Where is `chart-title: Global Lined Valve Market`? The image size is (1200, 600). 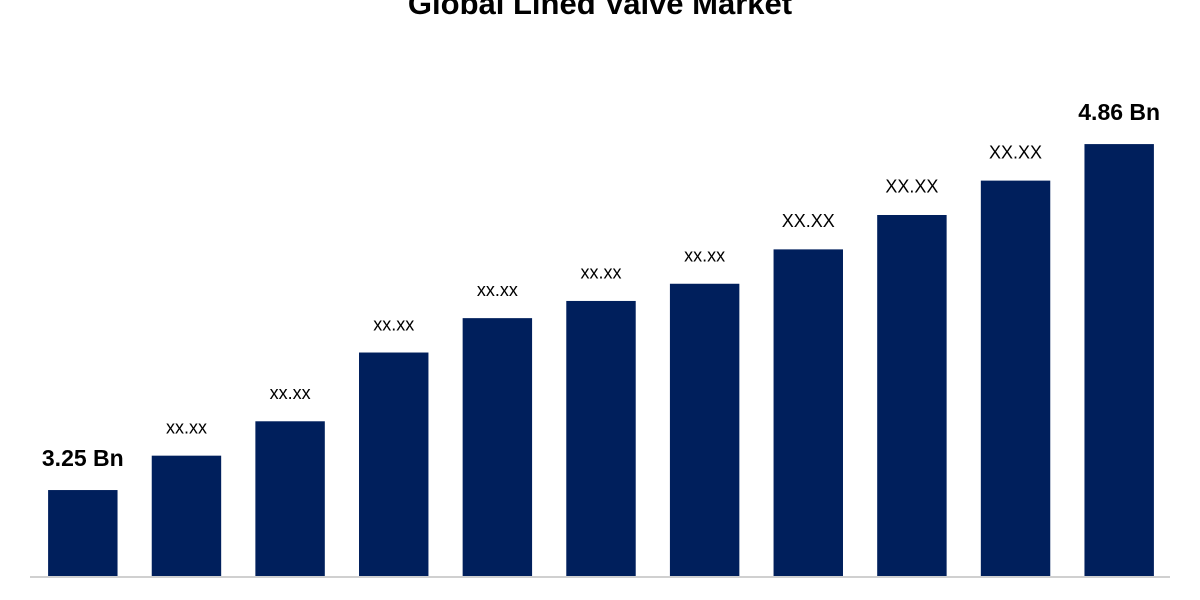 chart-title: Global Lined Valve Market is located at coordinates (600, 10).